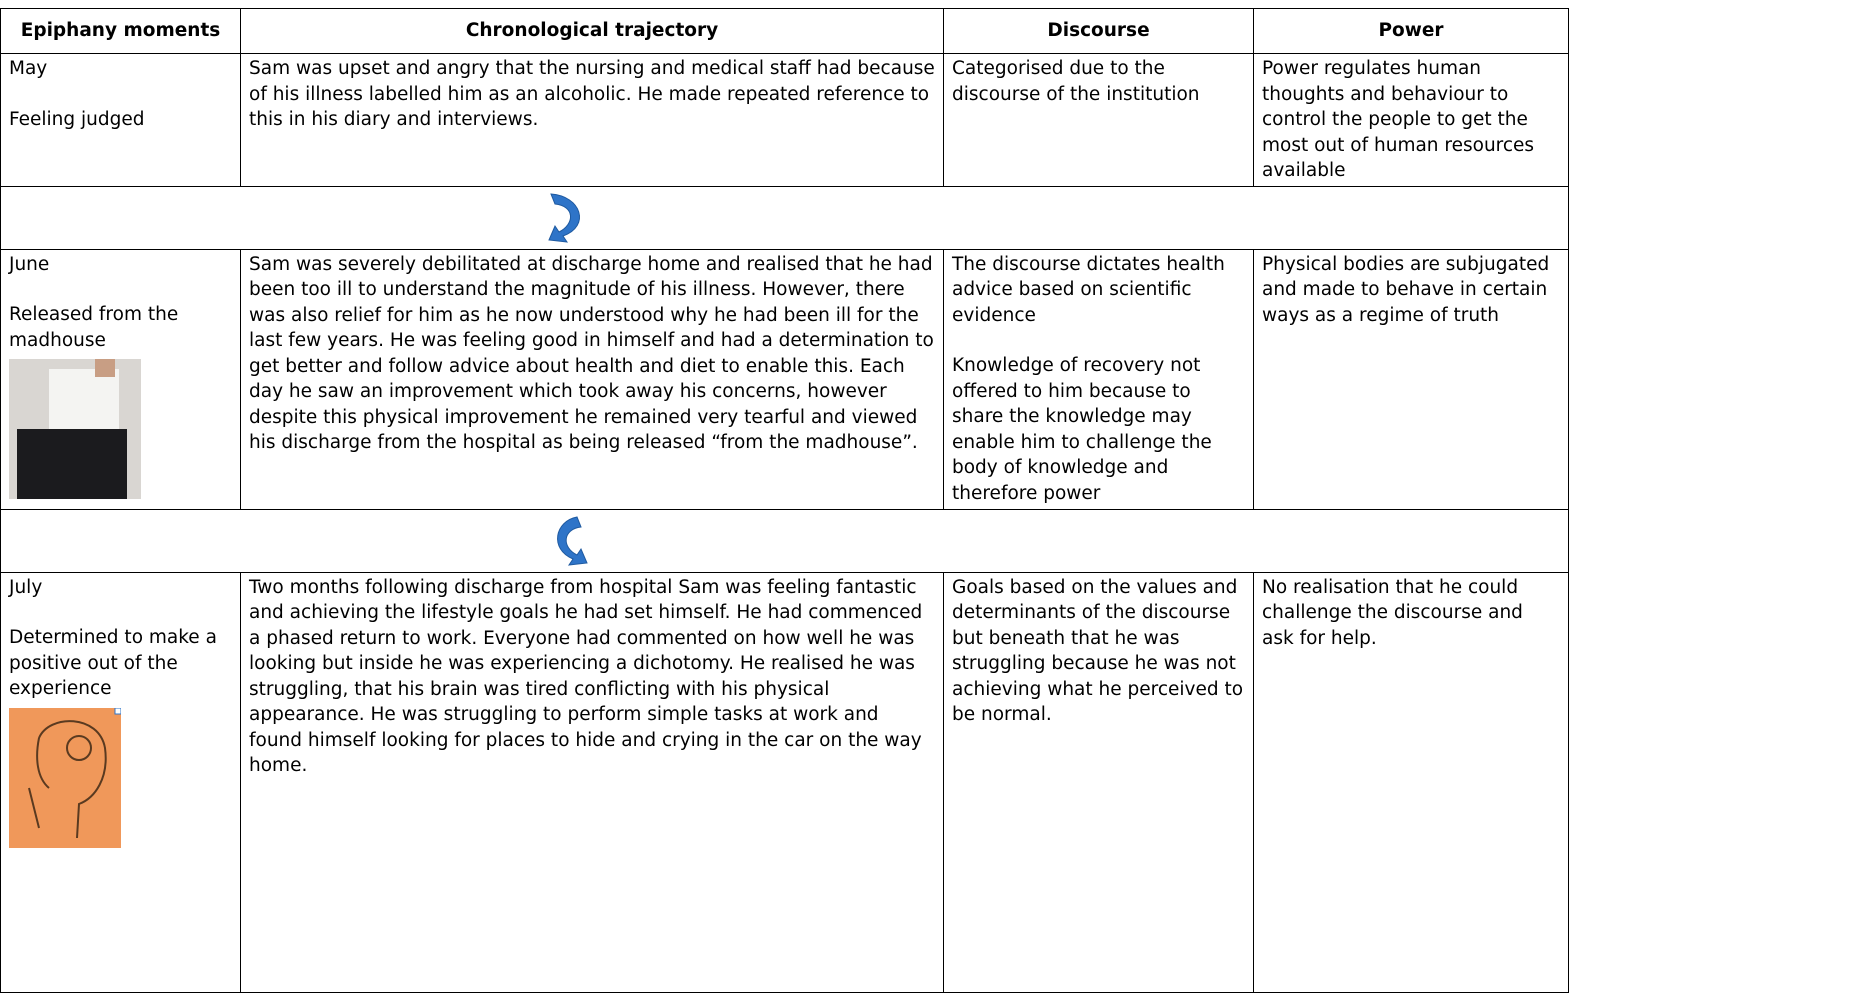  I want to click on month: May, so click(28, 68).